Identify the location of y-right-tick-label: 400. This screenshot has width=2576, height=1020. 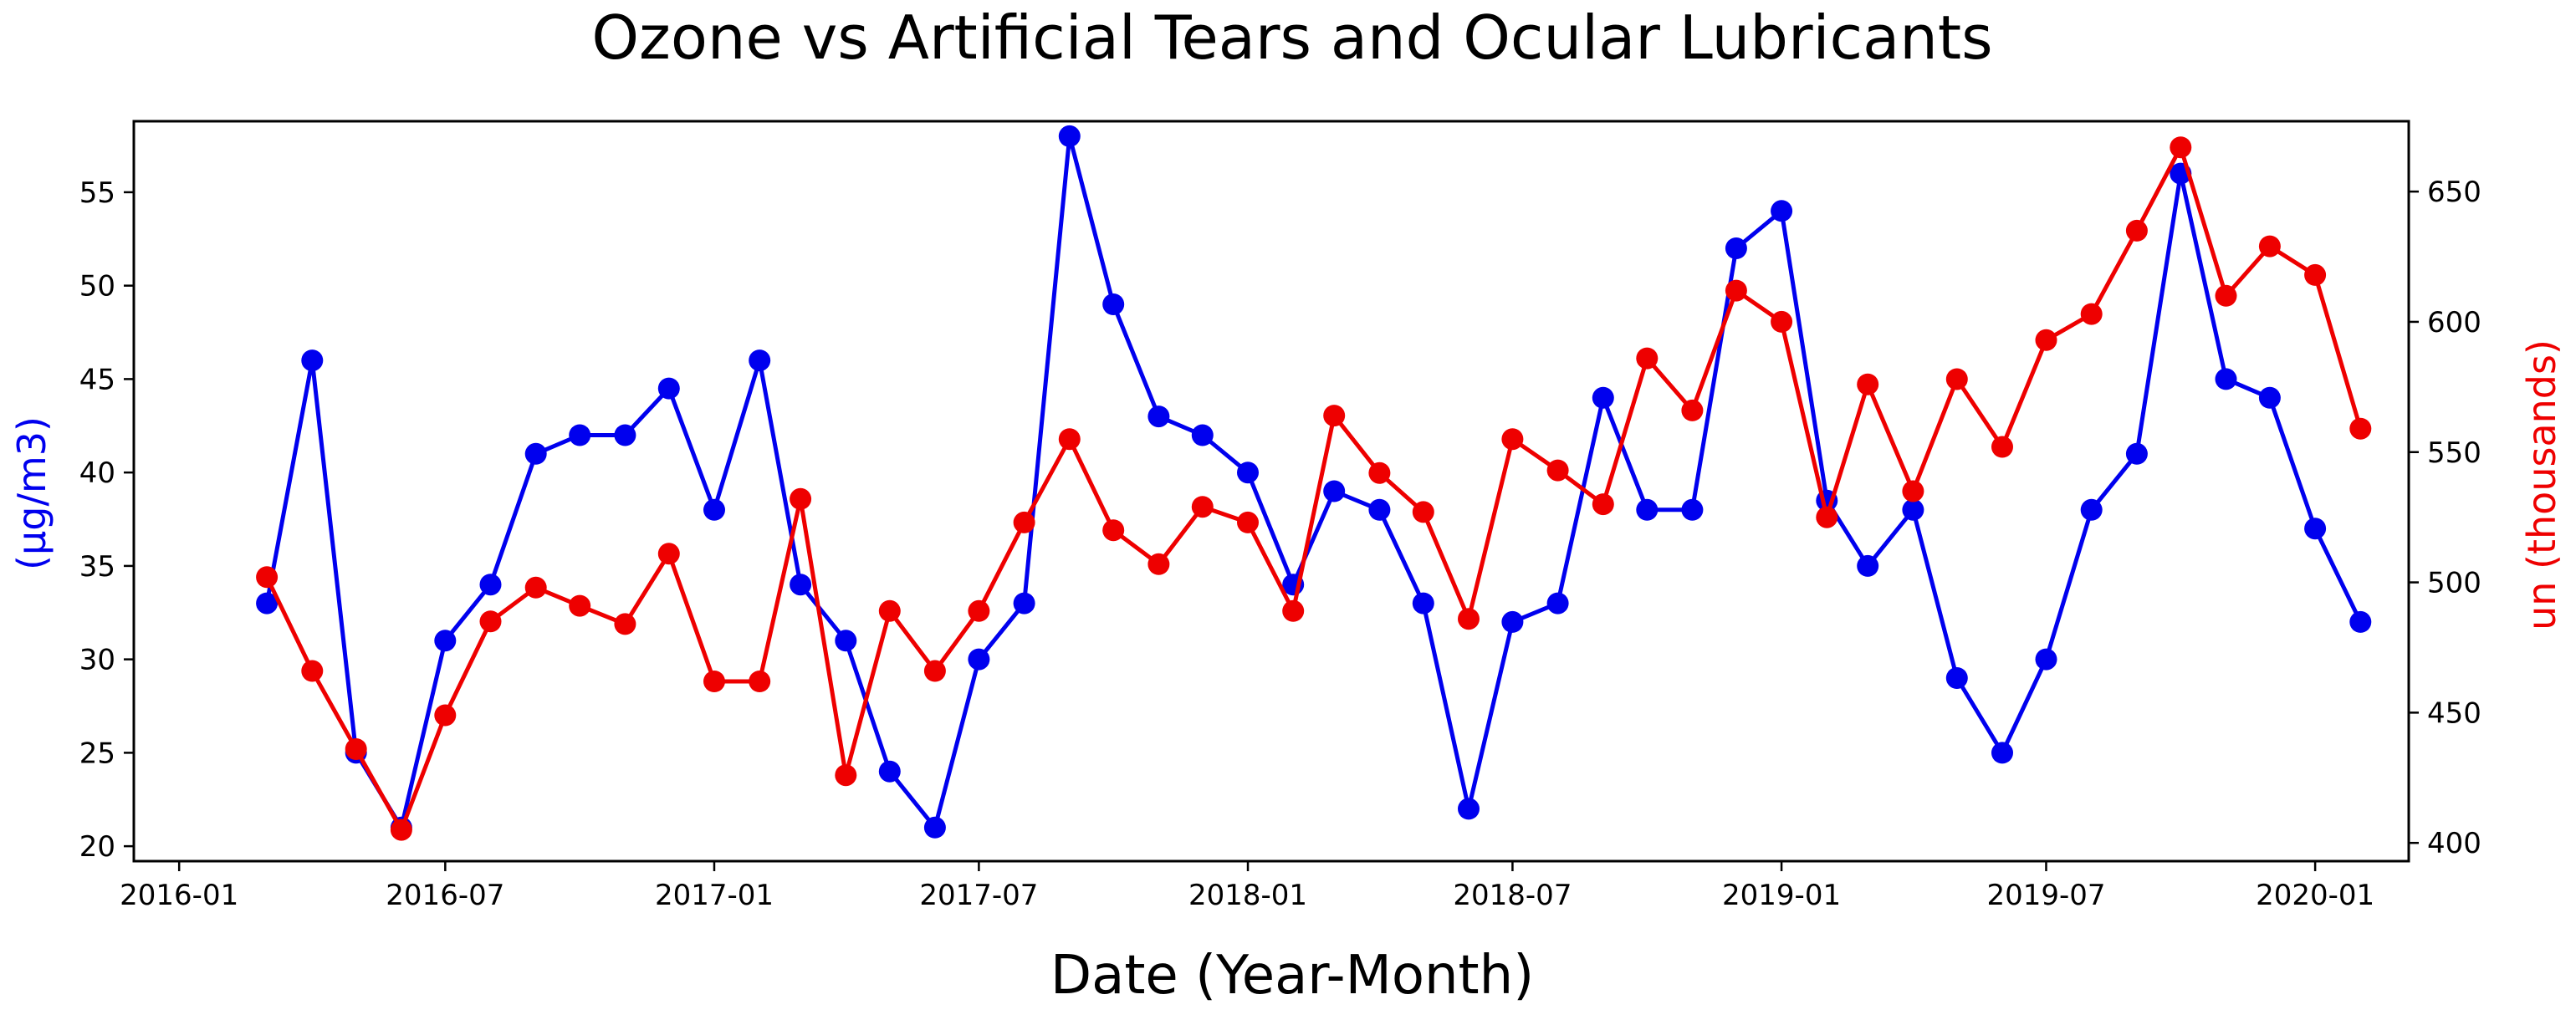
(2454, 843).